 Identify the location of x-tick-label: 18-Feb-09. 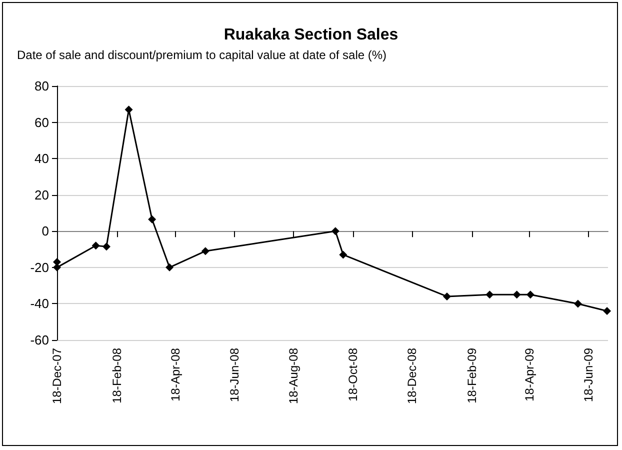
(472, 376).